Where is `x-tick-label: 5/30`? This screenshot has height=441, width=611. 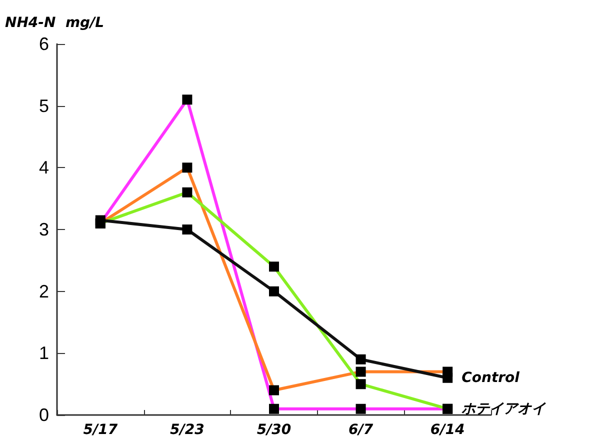 x-tick-label: 5/30 is located at coordinates (274, 430).